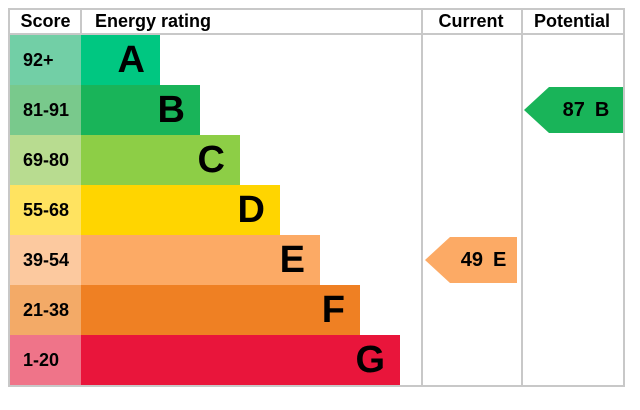 The height and width of the screenshot is (410, 640). Describe the element at coordinates (370, 360) in the screenshot. I see `rating-letter: G` at that location.